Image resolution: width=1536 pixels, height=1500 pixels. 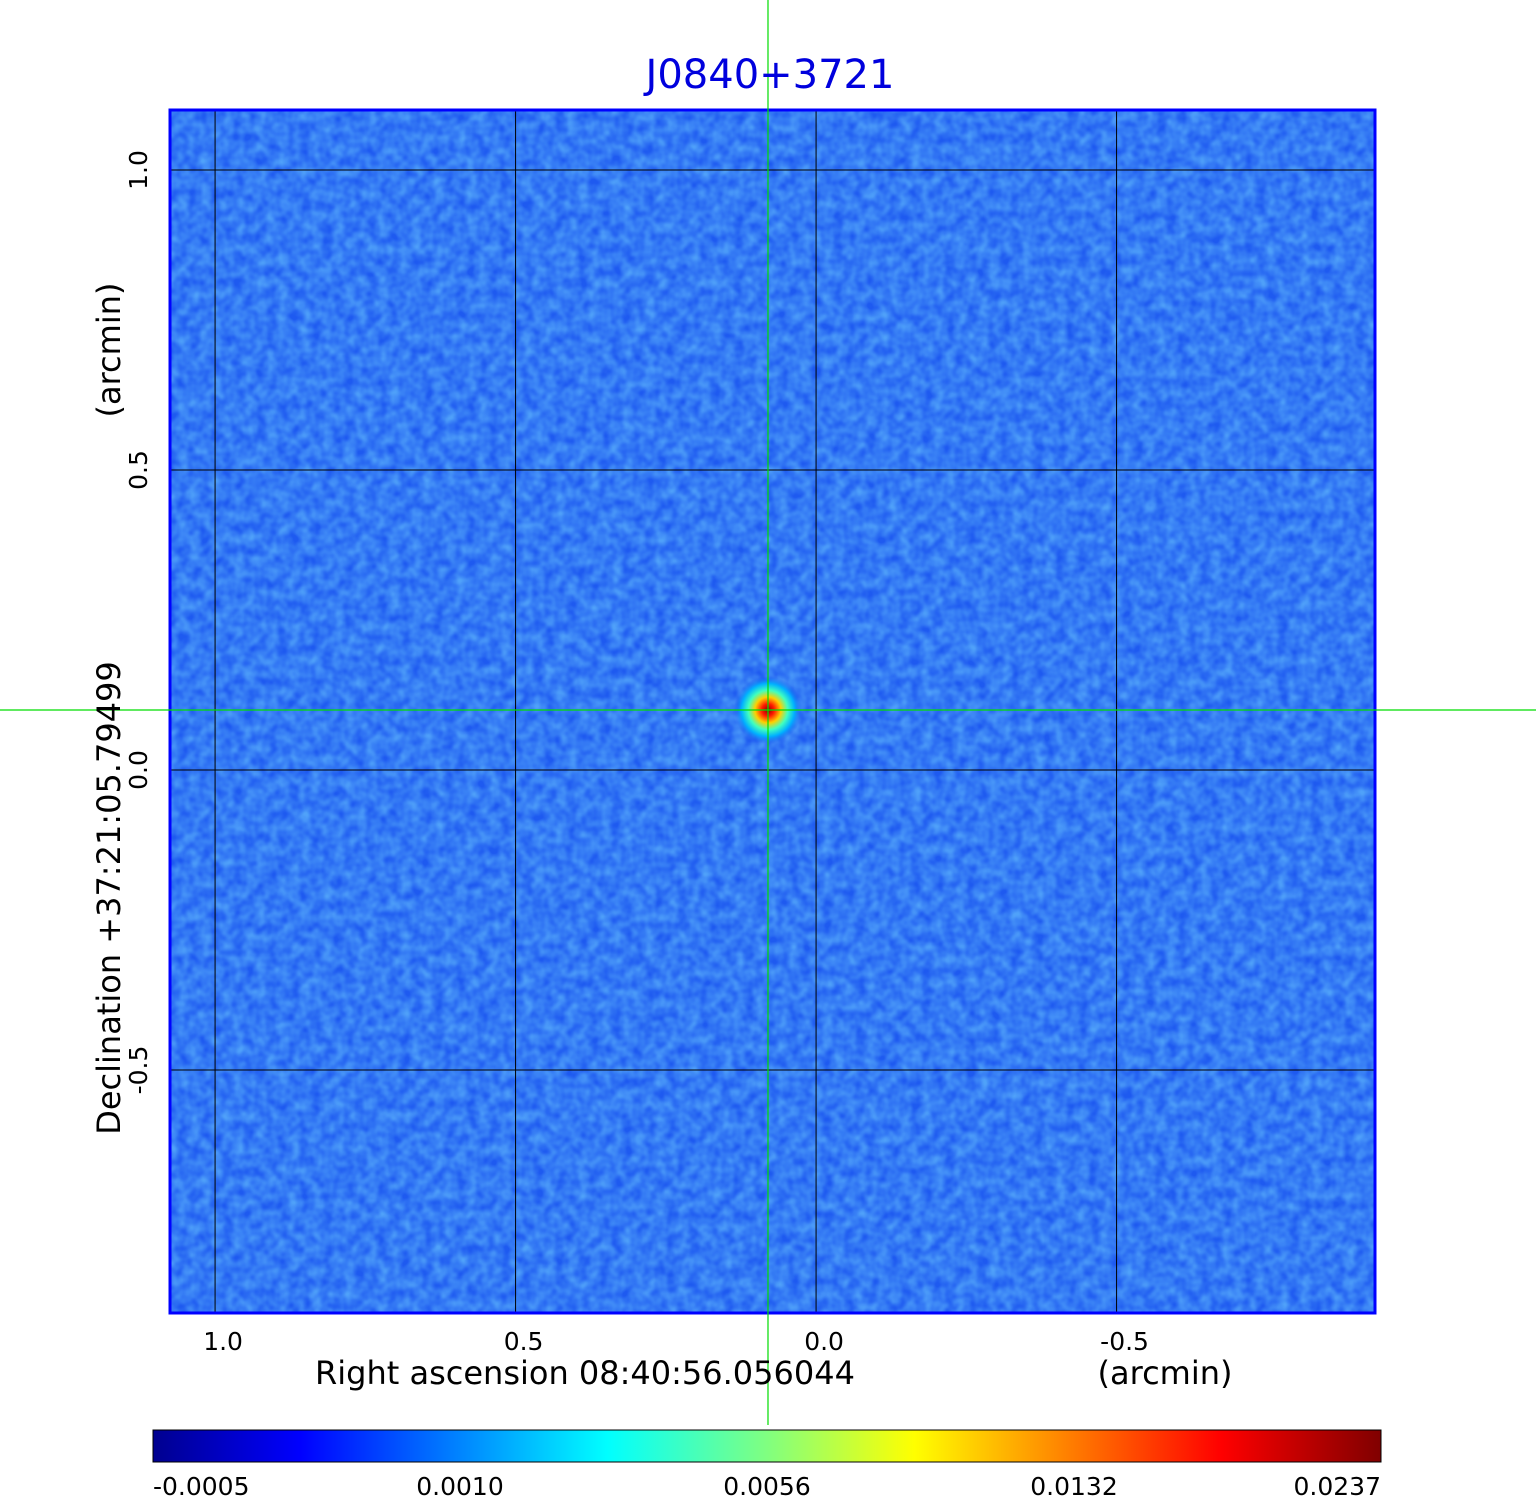 What do you see at coordinates (1337, 1486) in the screenshot?
I see `colorbar-tick-label: 0.0237` at bounding box center [1337, 1486].